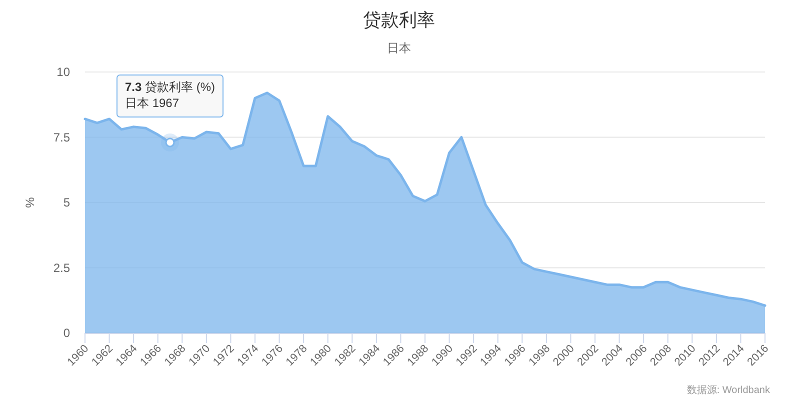  Describe the element at coordinates (399, 48) in the screenshot. I see `subtitle: 日本` at that location.